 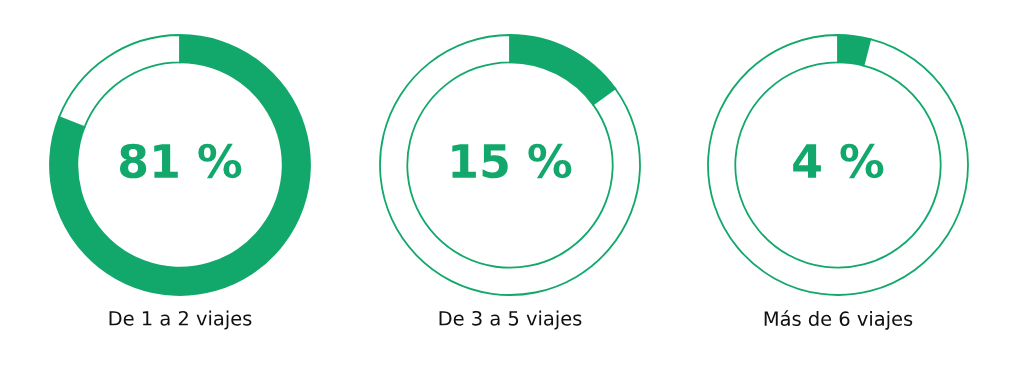 What do you see at coordinates (838, 320) in the screenshot?
I see `text: Más de 6 viajes` at bounding box center [838, 320].